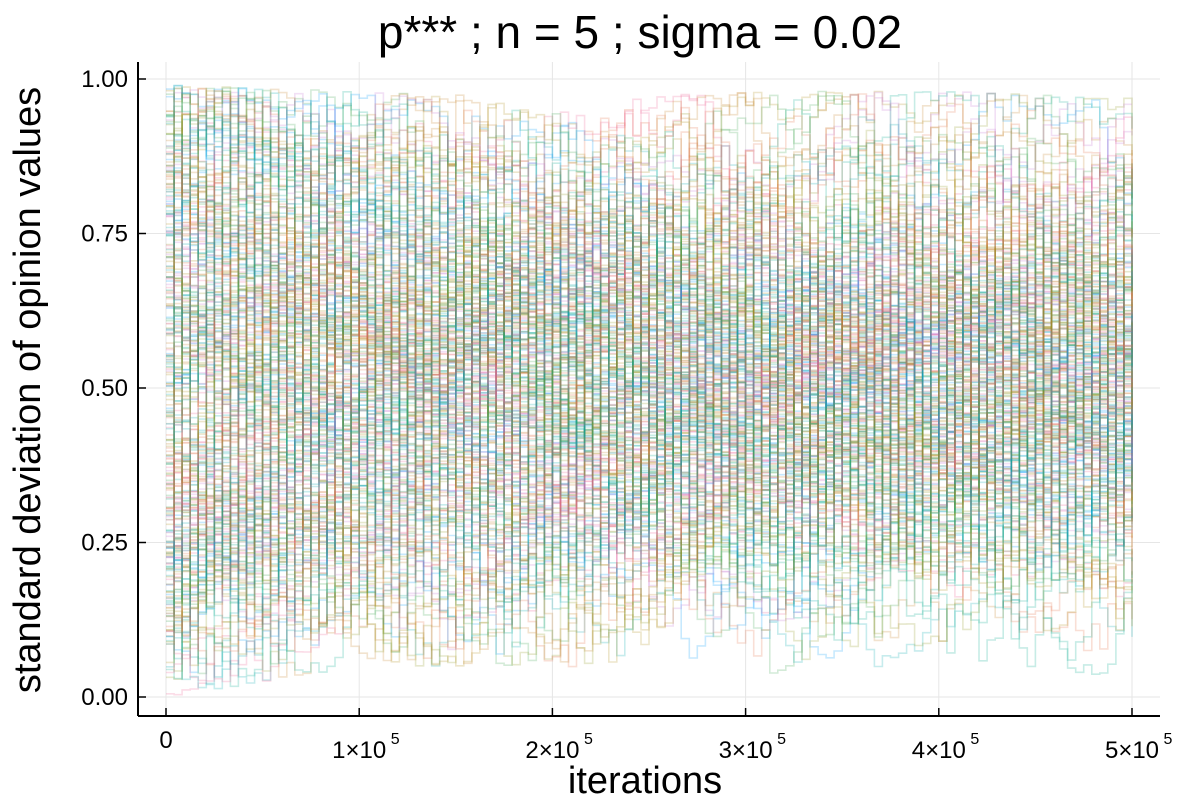  I want to click on x-tick-label: 1×10, so click(359, 750).